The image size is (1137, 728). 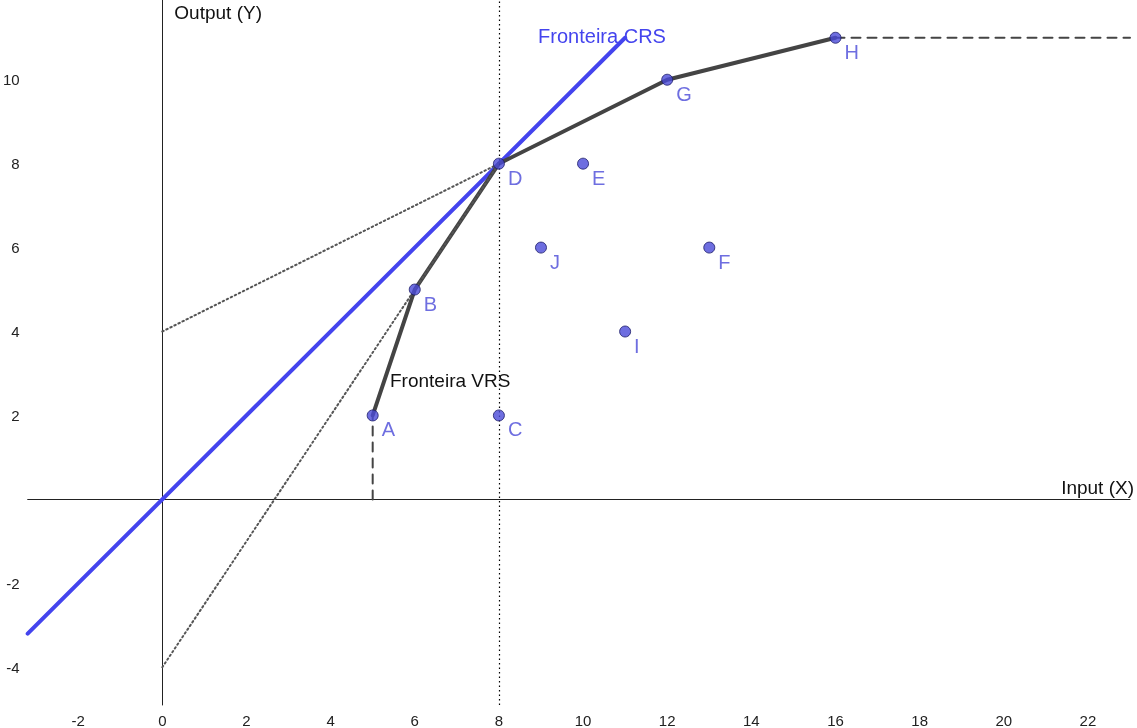 What do you see at coordinates (724, 261) in the screenshot?
I see `annotation: F` at bounding box center [724, 261].